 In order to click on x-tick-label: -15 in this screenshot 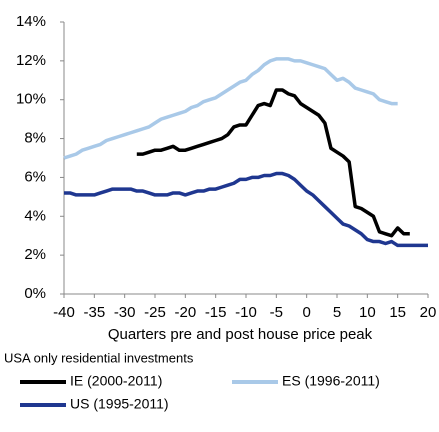, I will do `click(216, 312)`.